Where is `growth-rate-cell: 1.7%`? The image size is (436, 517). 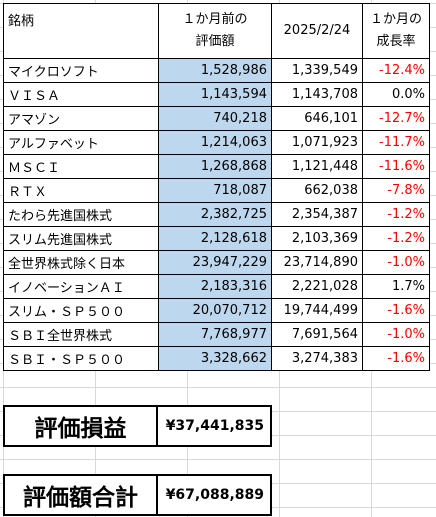 growth-rate-cell: 1.7% is located at coordinates (396, 286).